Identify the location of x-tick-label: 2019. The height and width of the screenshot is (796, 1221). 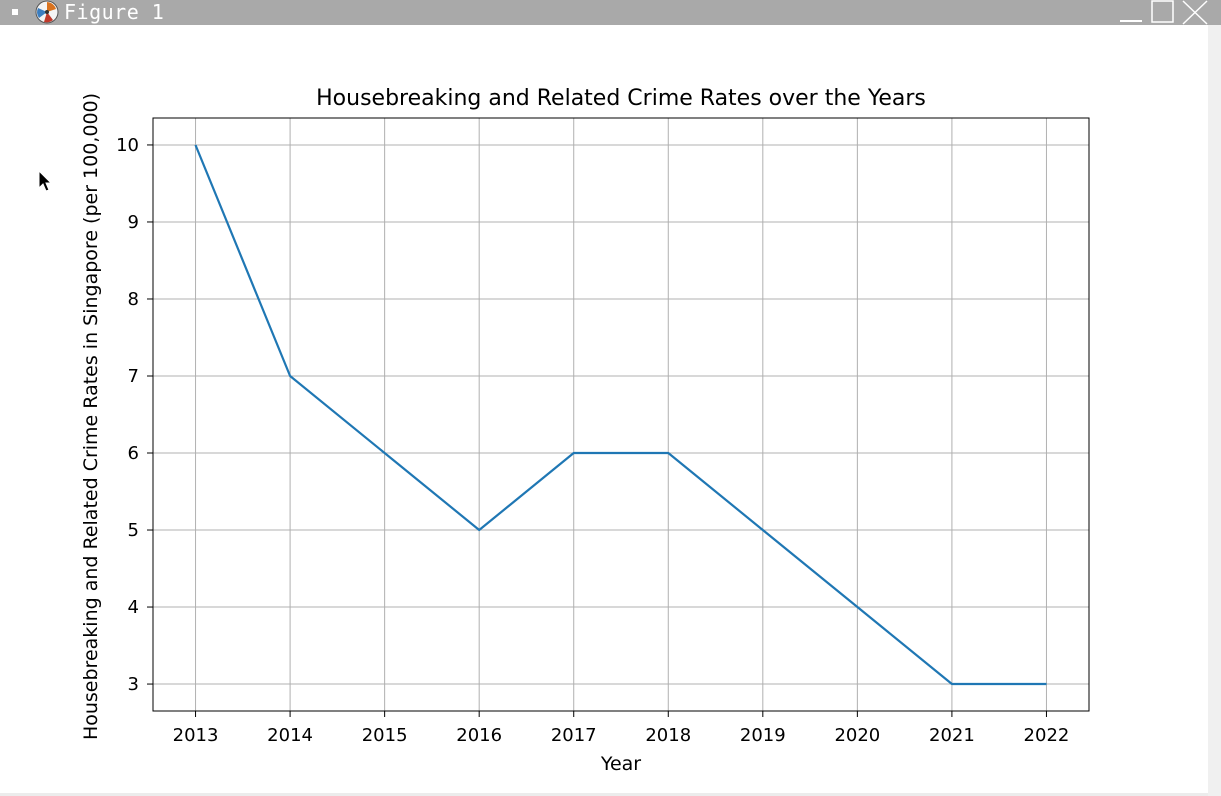
(763, 735).